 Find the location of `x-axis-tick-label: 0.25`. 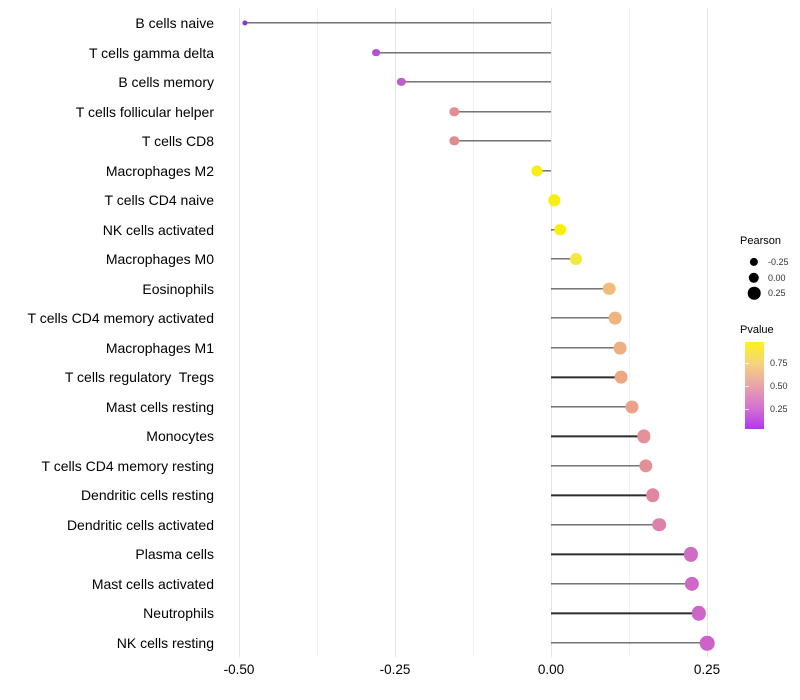

x-axis-tick-label: 0.25 is located at coordinates (707, 669).